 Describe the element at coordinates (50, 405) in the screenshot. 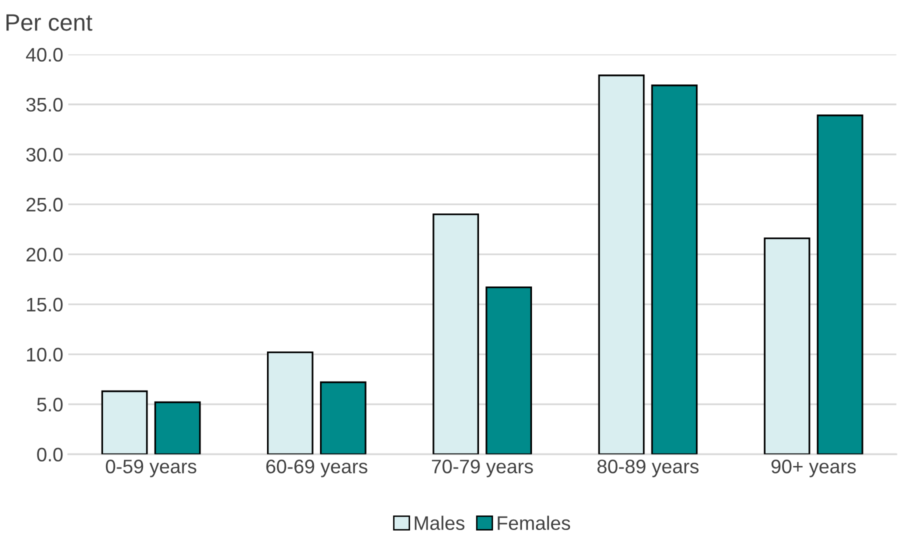

I see `y-tick-label: 5.0` at that location.